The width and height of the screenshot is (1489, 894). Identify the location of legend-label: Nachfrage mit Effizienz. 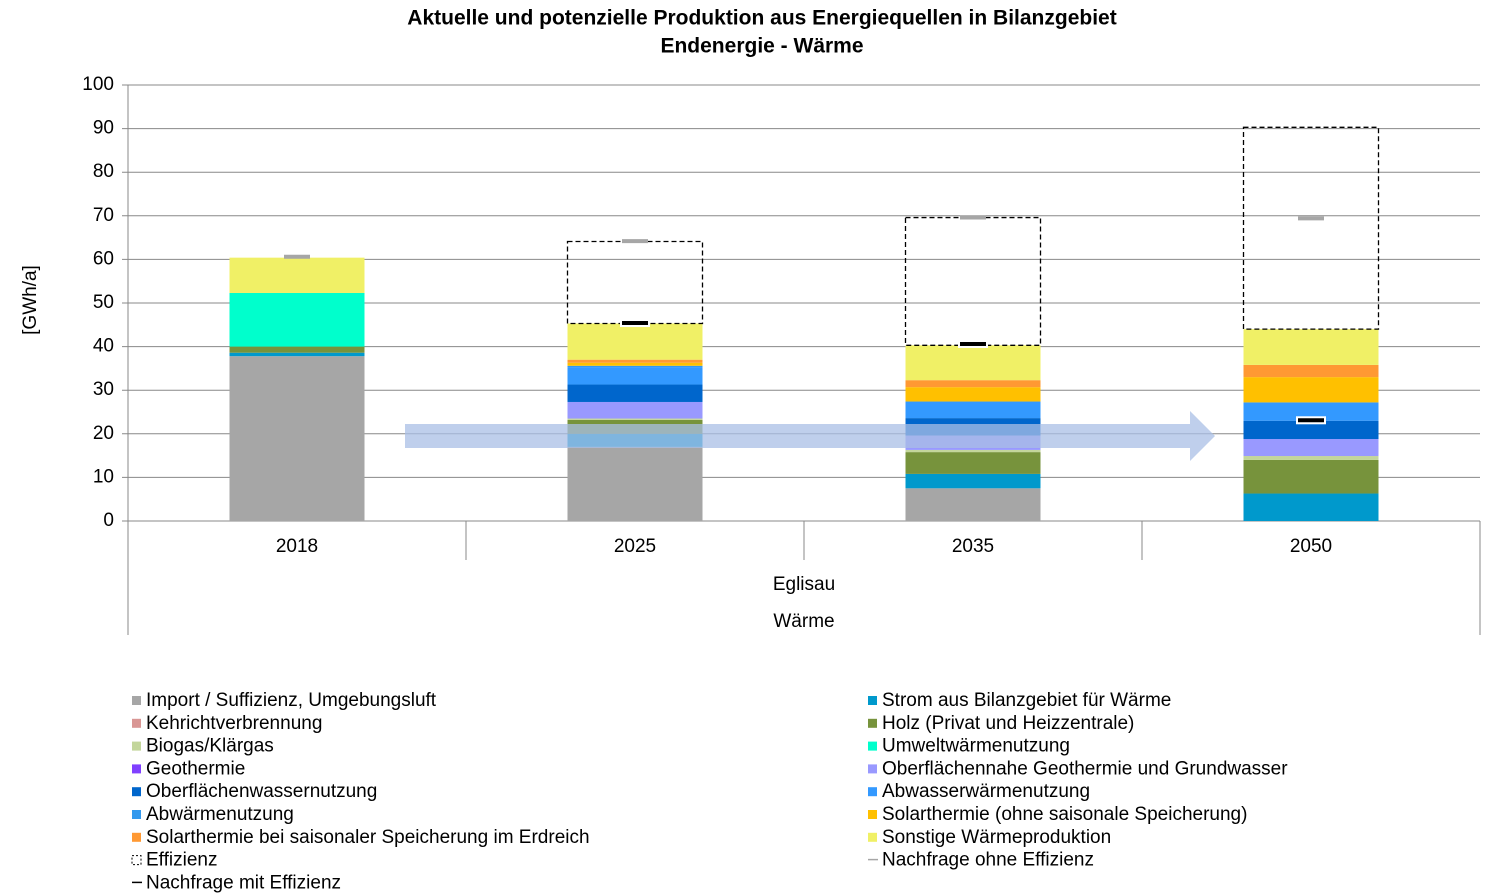
(243, 882).